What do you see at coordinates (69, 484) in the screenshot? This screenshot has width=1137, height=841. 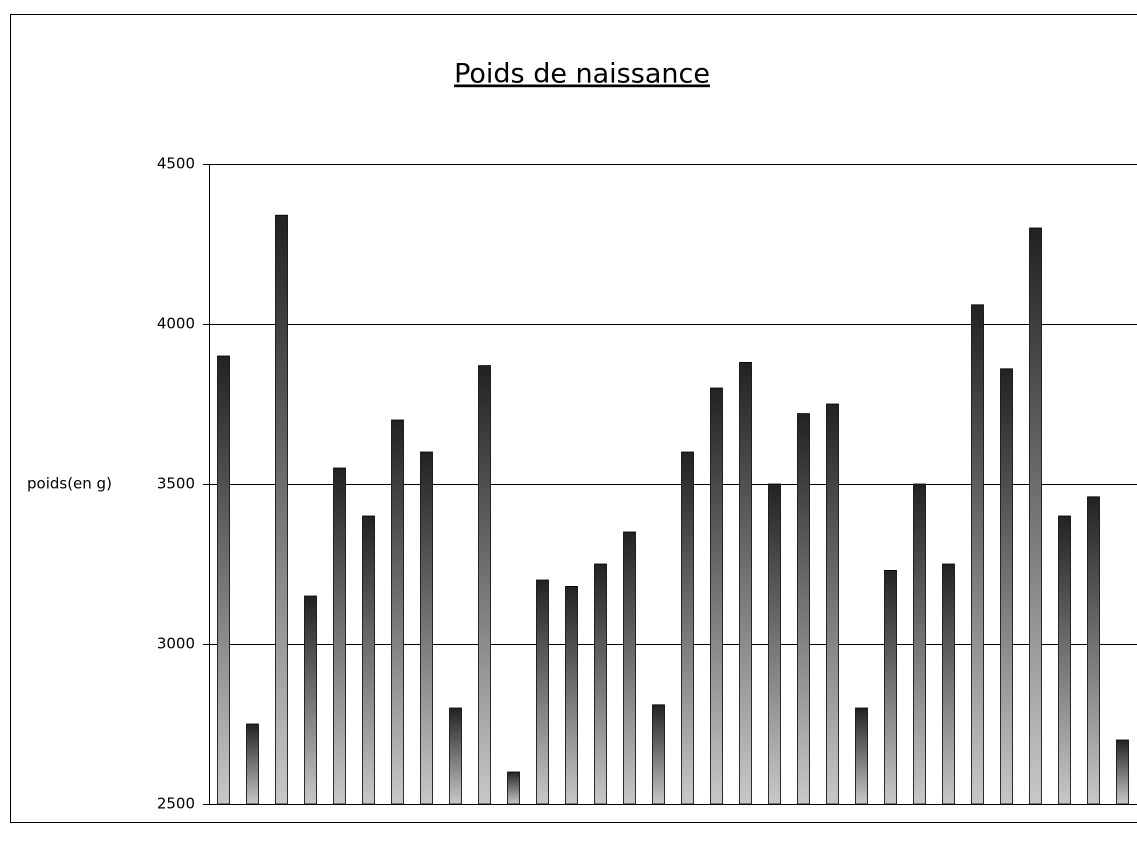 I see `y-axis-label: poids(en g)` at bounding box center [69, 484].